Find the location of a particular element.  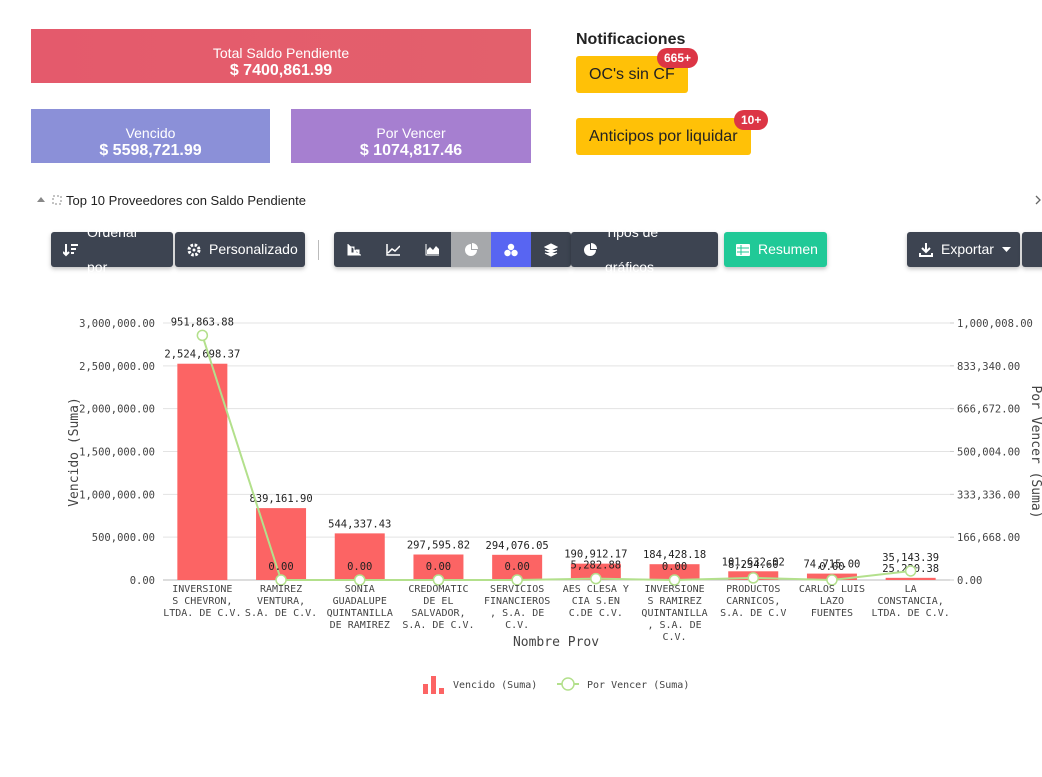

chart-types-button: Tipos de gráficos is located at coordinates (644, 249).